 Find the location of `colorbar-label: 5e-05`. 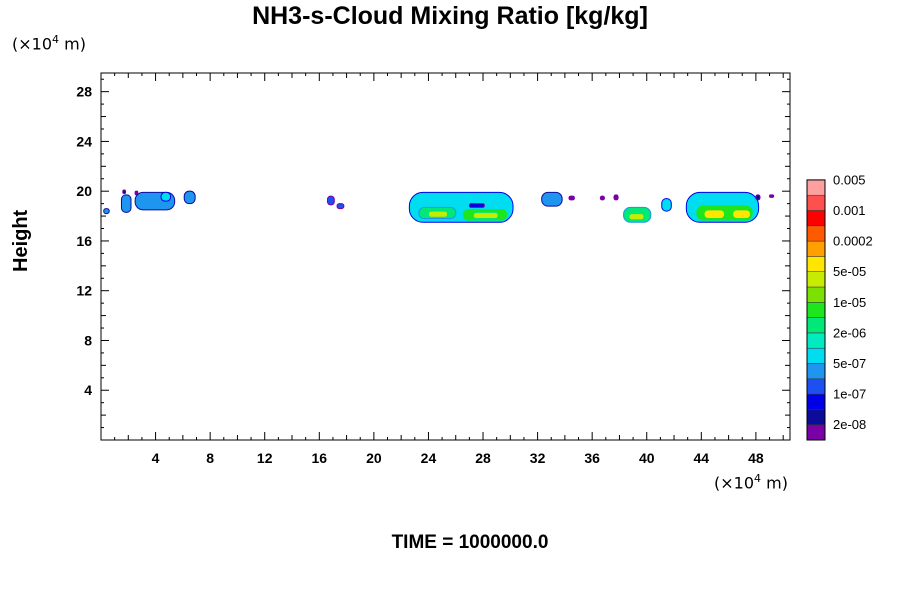

colorbar-label: 5e-05 is located at coordinates (849, 271).